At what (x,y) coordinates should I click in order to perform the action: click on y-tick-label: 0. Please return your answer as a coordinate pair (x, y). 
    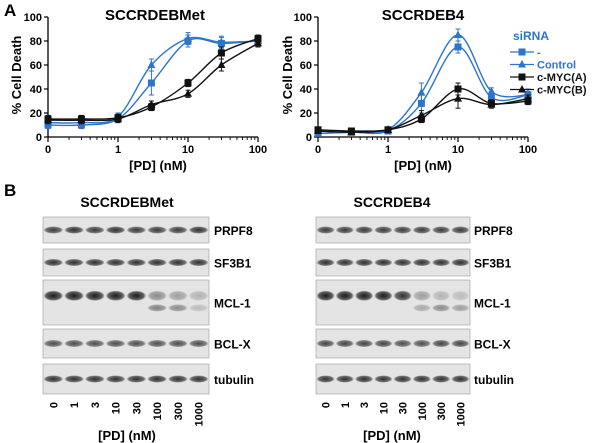
    Looking at the image, I should click on (39, 138).